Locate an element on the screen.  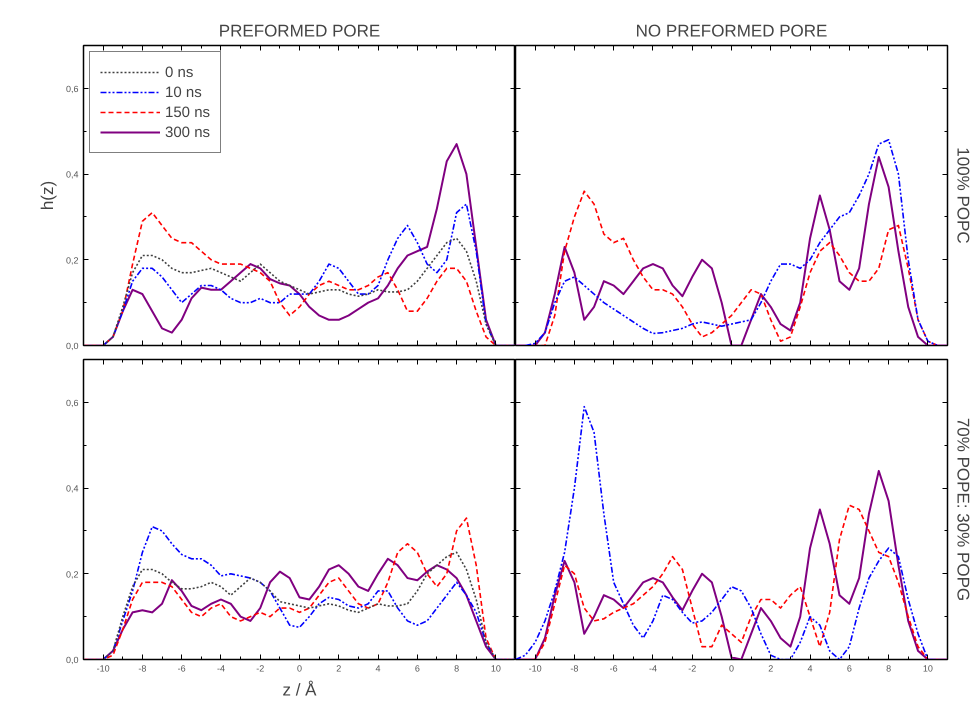
legend-label: 10 ns is located at coordinates (183, 92).